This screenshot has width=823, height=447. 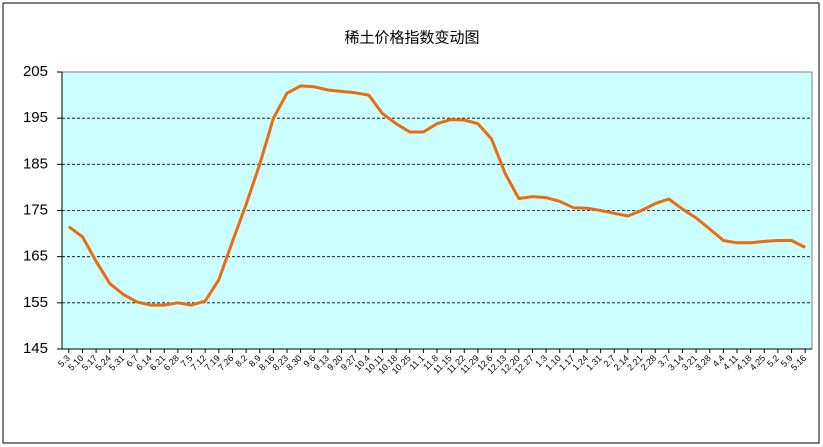 What do you see at coordinates (35, 256) in the screenshot?
I see `y-tick-label: 165` at bounding box center [35, 256].